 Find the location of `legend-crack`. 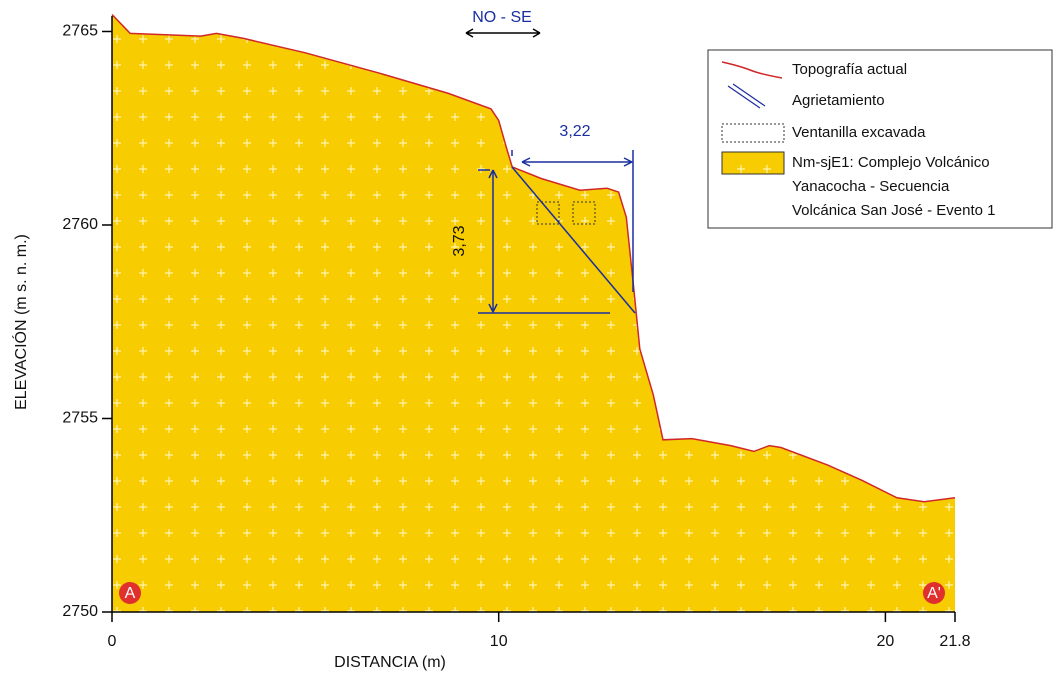

legend-crack is located at coordinates (746, 96).